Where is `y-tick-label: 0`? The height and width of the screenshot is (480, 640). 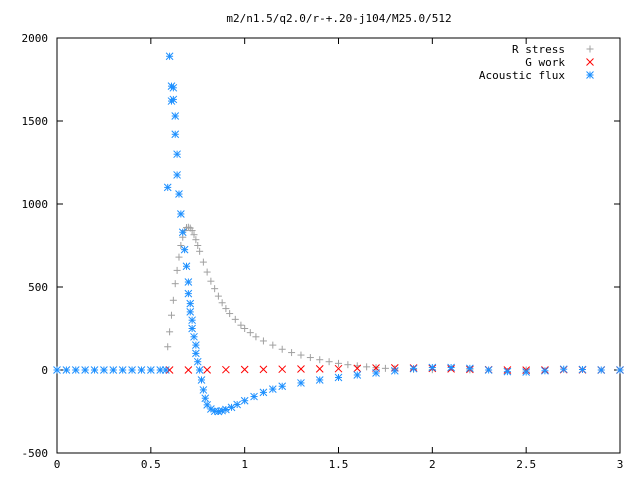 y-tick-label: 0 is located at coordinates (44, 370).